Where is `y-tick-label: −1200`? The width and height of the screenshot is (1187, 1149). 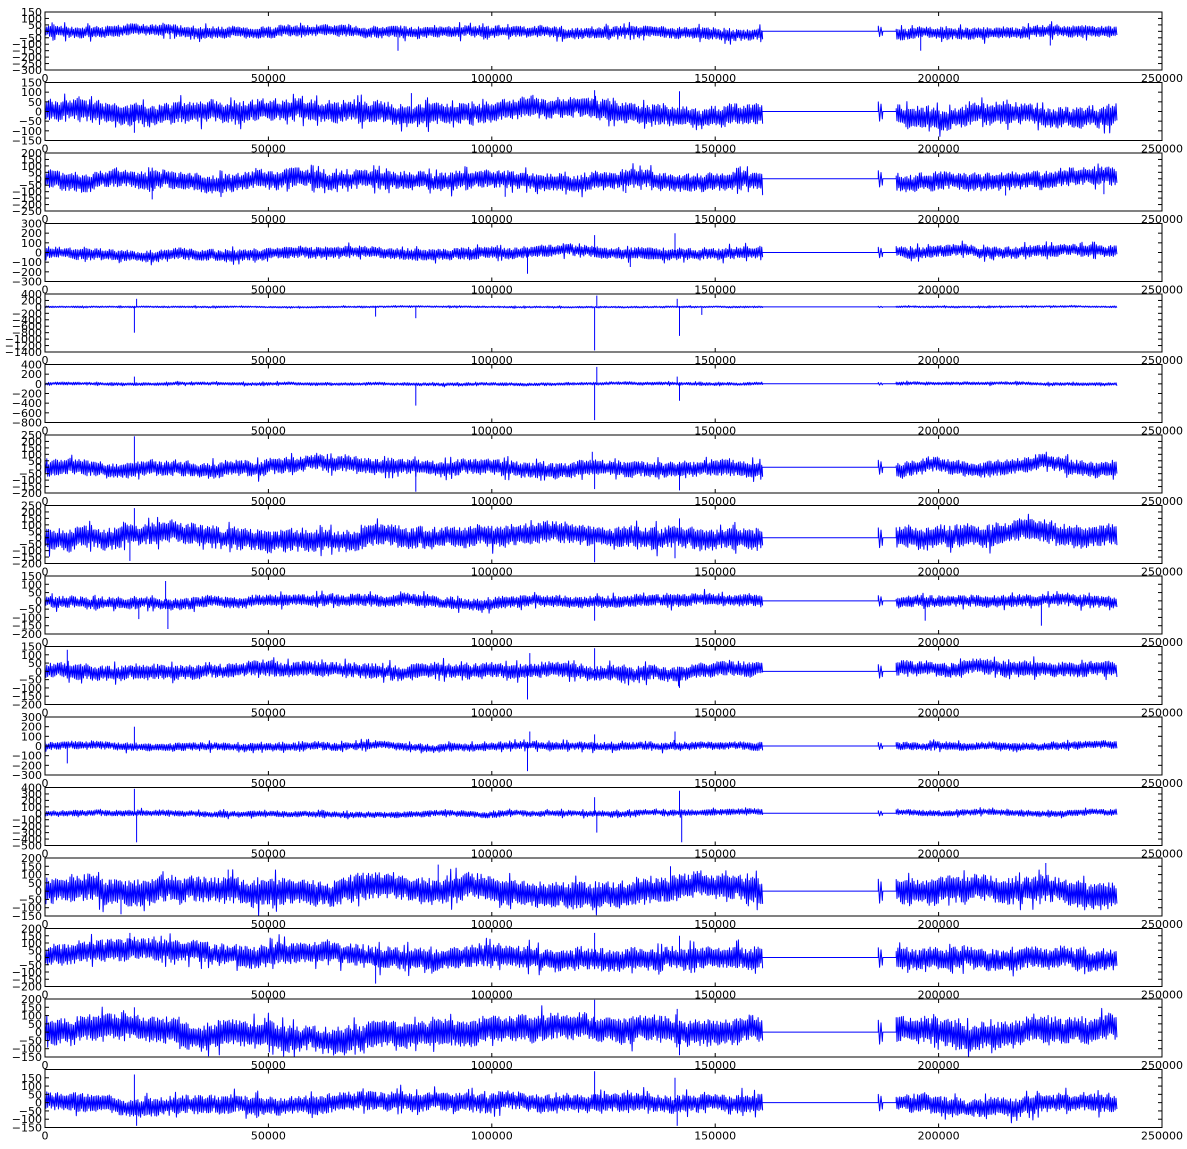
y-tick-label: −1200 is located at coordinates (23, 346).